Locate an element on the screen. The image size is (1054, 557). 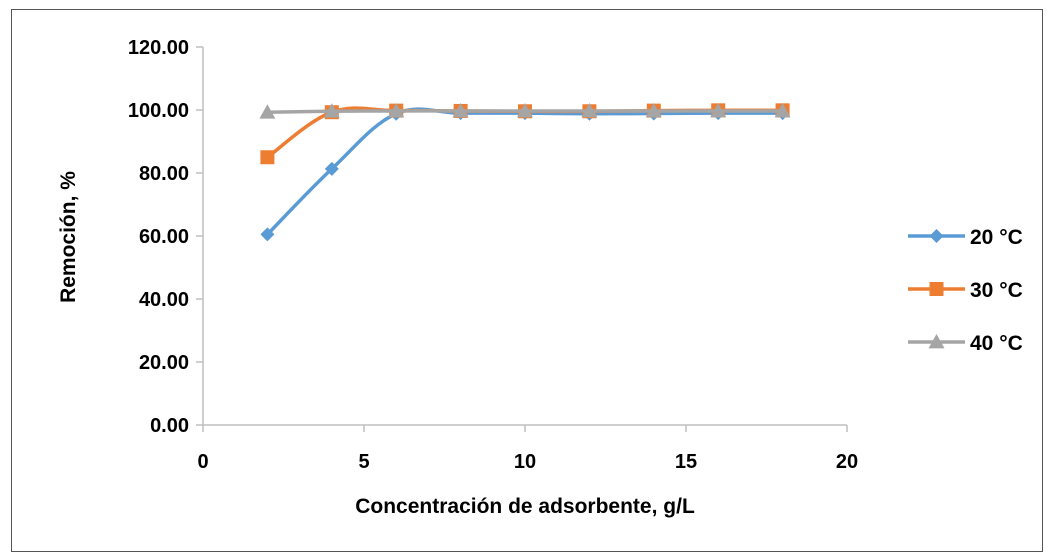
y-tick-label: 100.00 is located at coordinates (158, 111).